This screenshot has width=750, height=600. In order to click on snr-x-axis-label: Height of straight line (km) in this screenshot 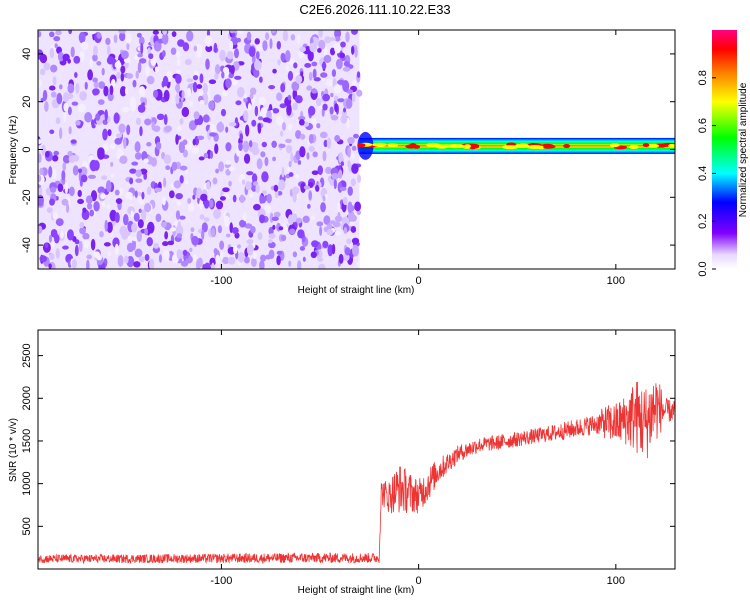, I will do `click(356, 590)`.